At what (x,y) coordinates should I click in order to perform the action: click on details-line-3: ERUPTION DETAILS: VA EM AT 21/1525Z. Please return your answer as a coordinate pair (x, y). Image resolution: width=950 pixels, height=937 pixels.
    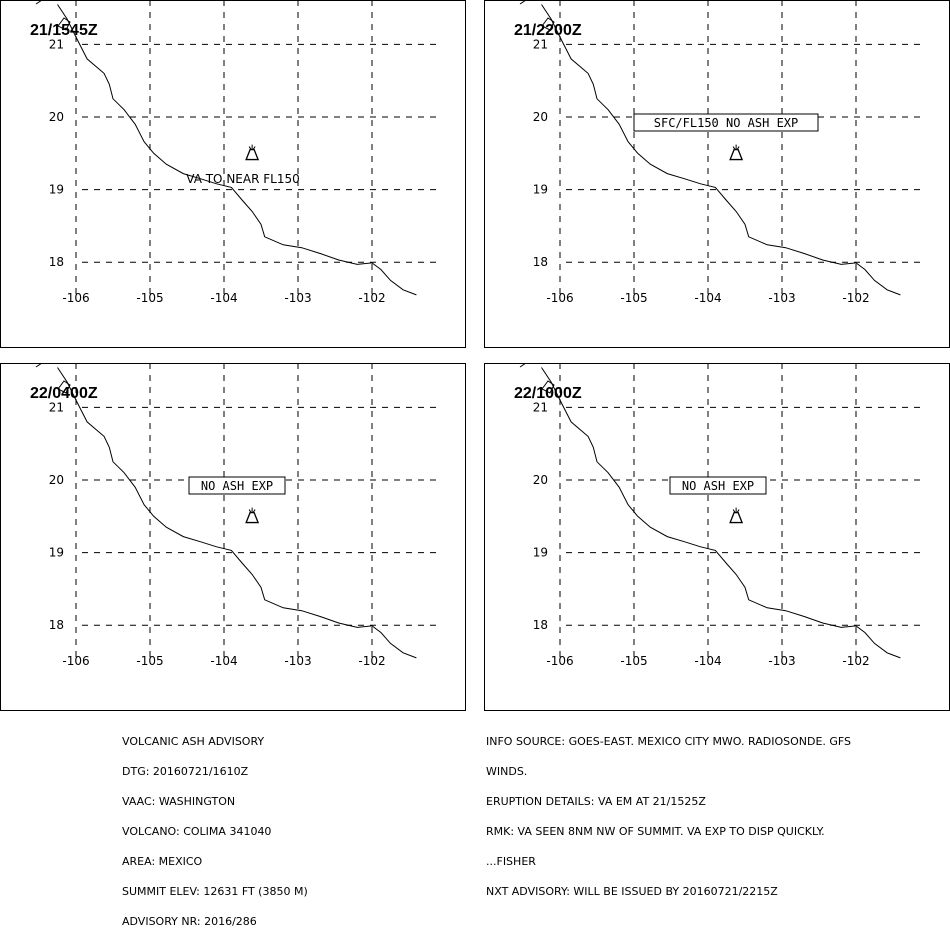
    Looking at the image, I should click on (596, 801).